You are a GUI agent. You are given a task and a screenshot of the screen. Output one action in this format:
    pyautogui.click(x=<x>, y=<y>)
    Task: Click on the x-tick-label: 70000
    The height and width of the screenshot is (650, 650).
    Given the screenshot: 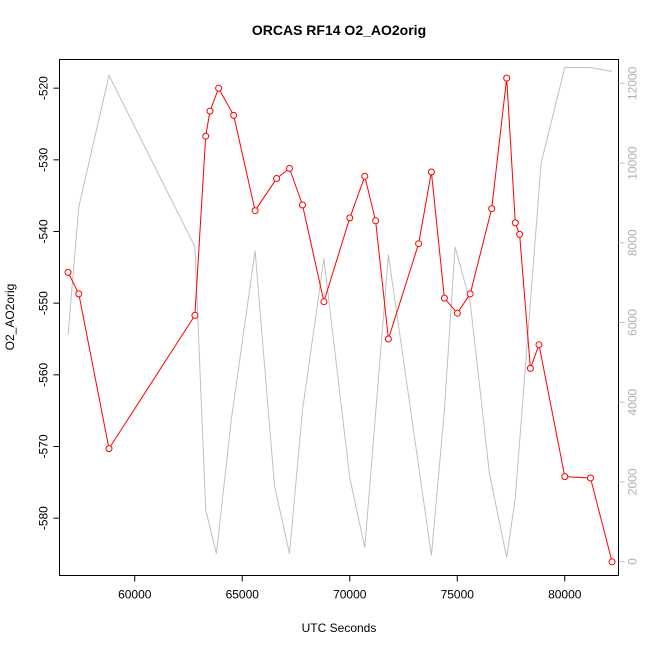 What is the action you would take?
    pyautogui.click(x=350, y=595)
    